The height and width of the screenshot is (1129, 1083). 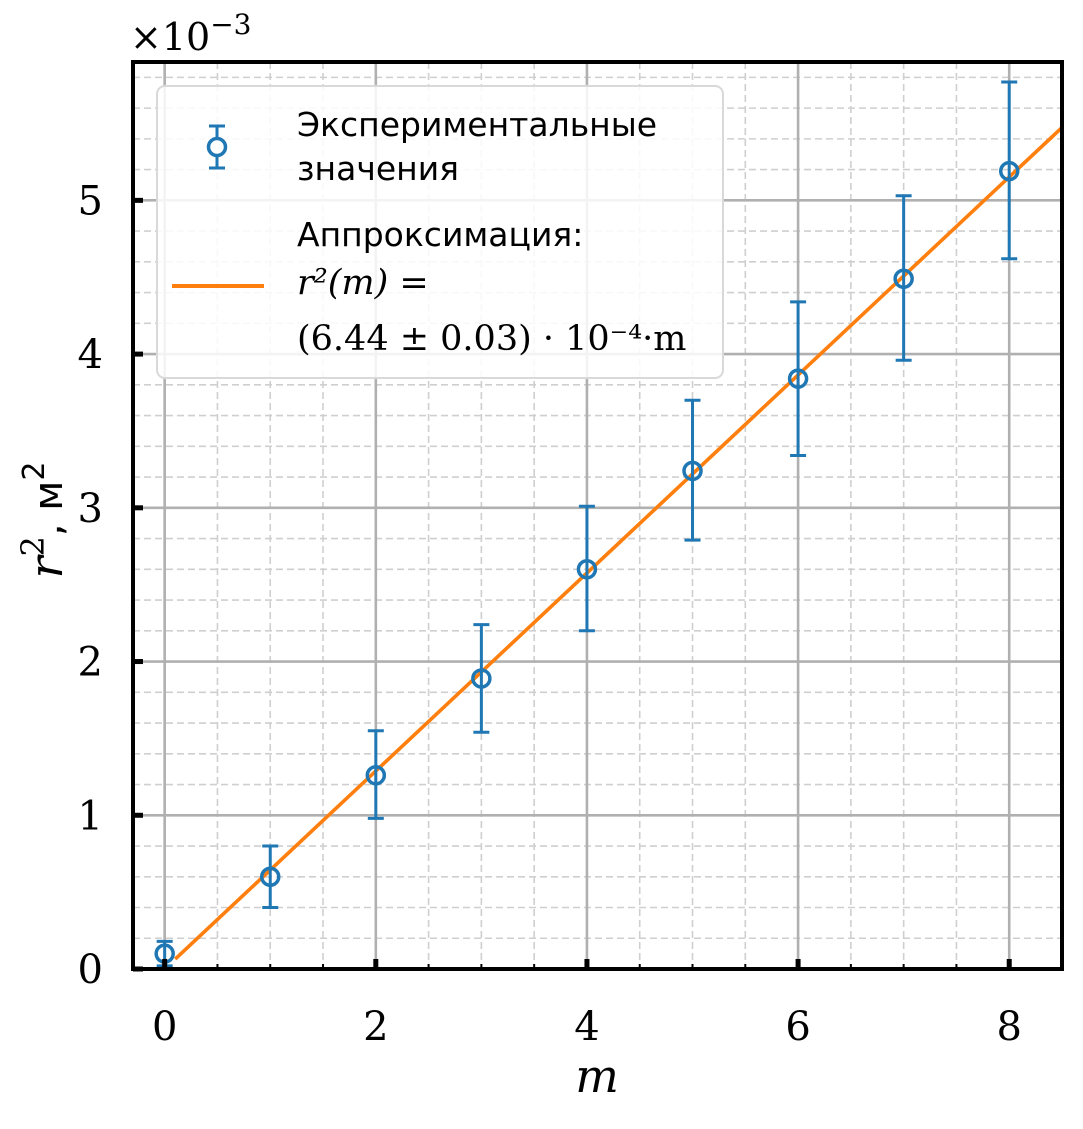 I want to click on legend-box, so click(x=440, y=232).